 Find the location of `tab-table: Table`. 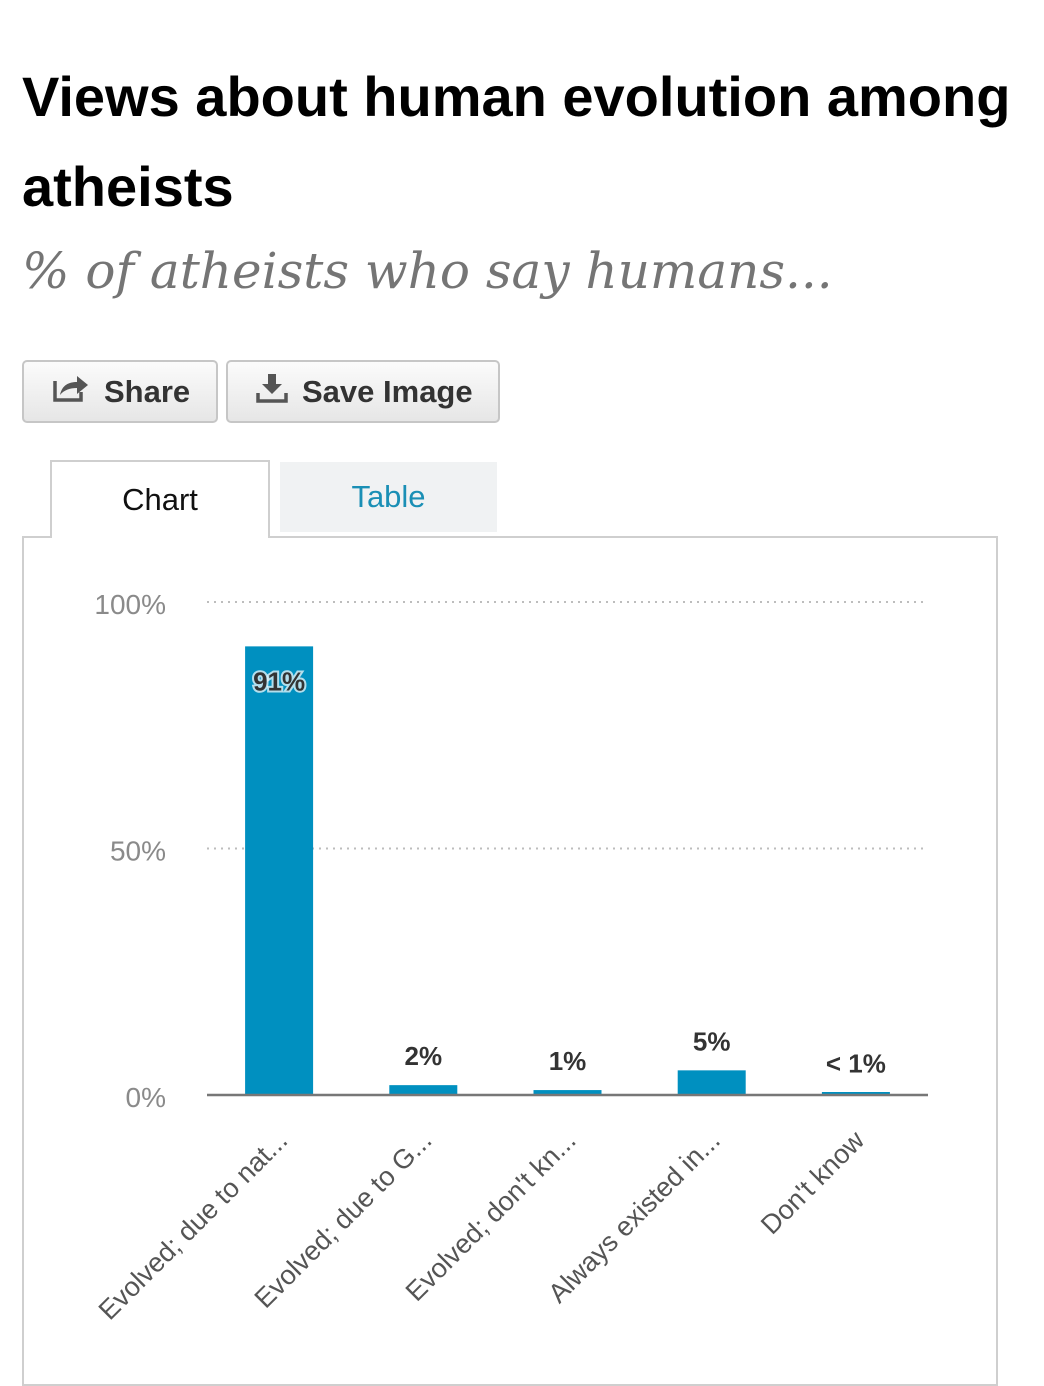

tab-table: Table is located at coordinates (388, 497).